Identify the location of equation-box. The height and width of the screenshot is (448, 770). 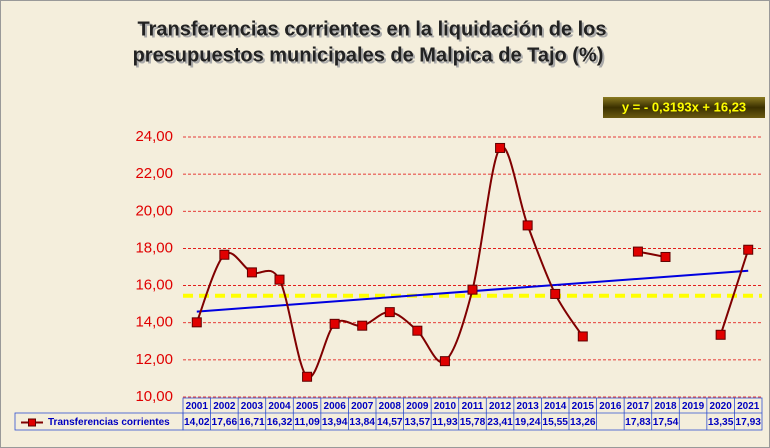
(684, 107).